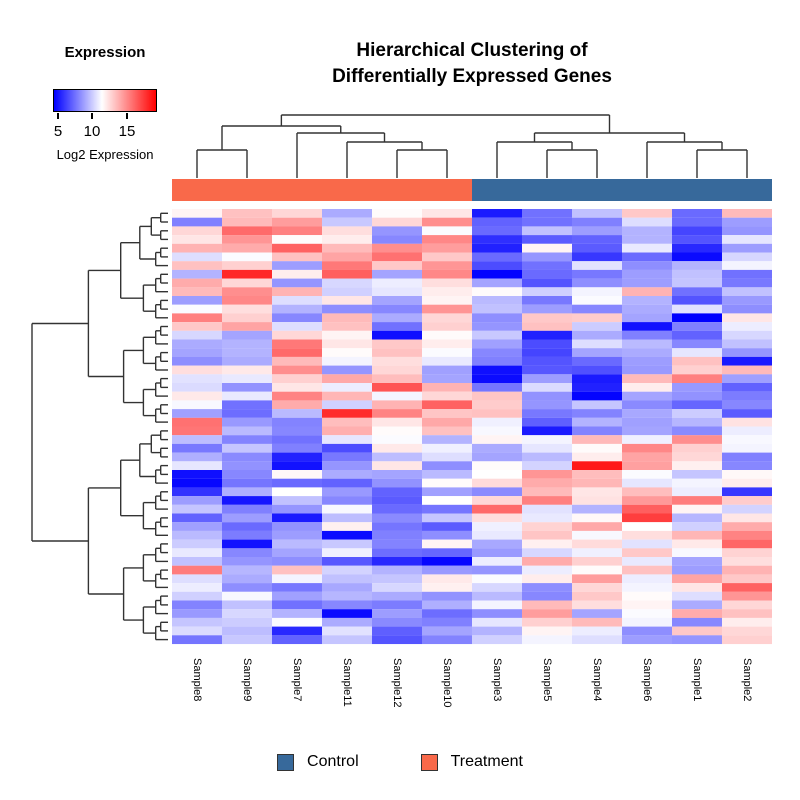  I want to click on color-key-tick-label: 15, so click(127, 131).